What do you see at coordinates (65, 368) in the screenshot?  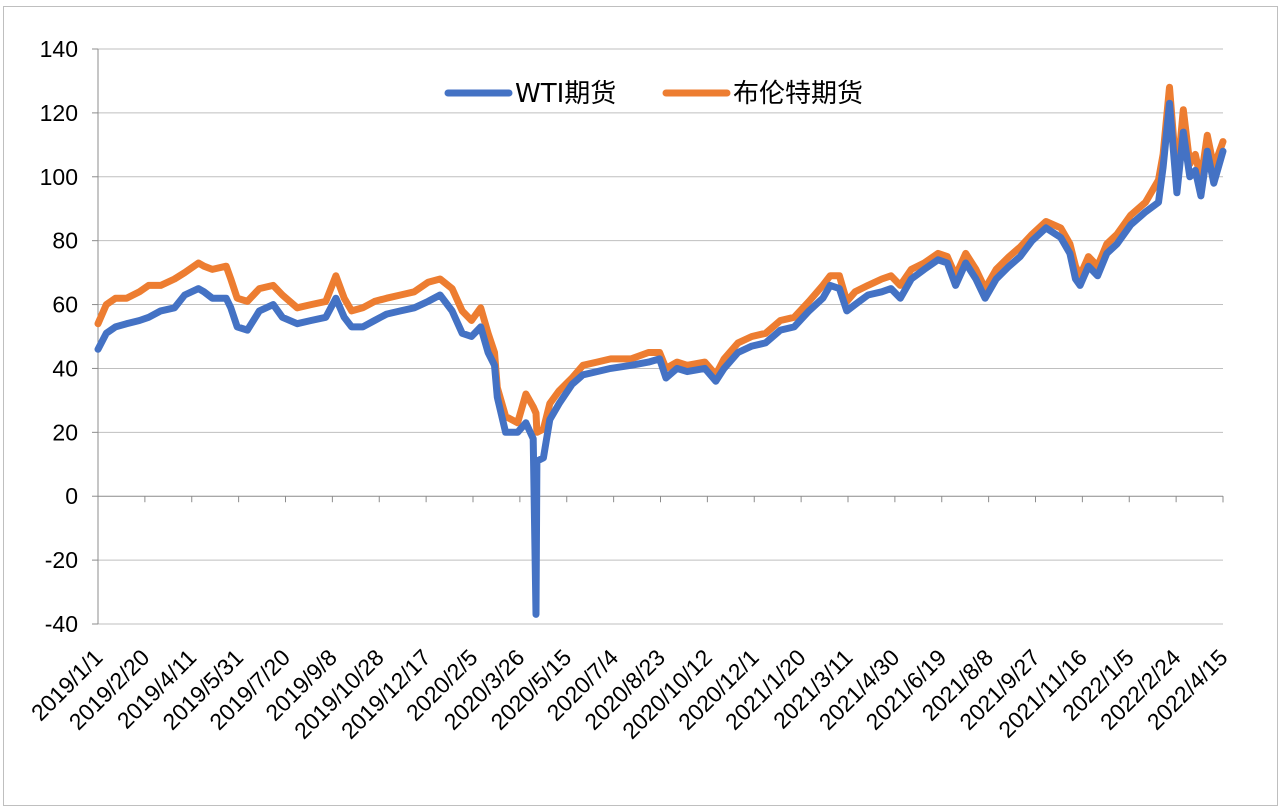 I see `y-tick-label: 40` at bounding box center [65, 368].